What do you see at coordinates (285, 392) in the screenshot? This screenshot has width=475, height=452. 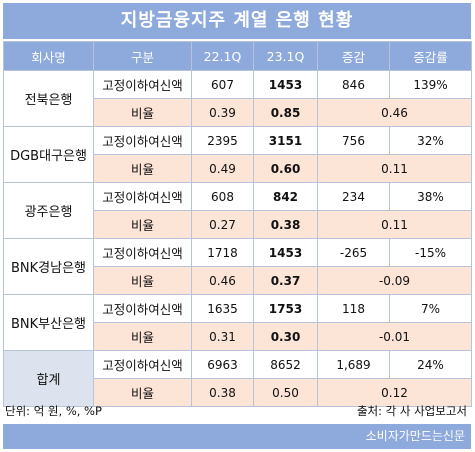 I see `value-q23: 0.50` at bounding box center [285, 392].